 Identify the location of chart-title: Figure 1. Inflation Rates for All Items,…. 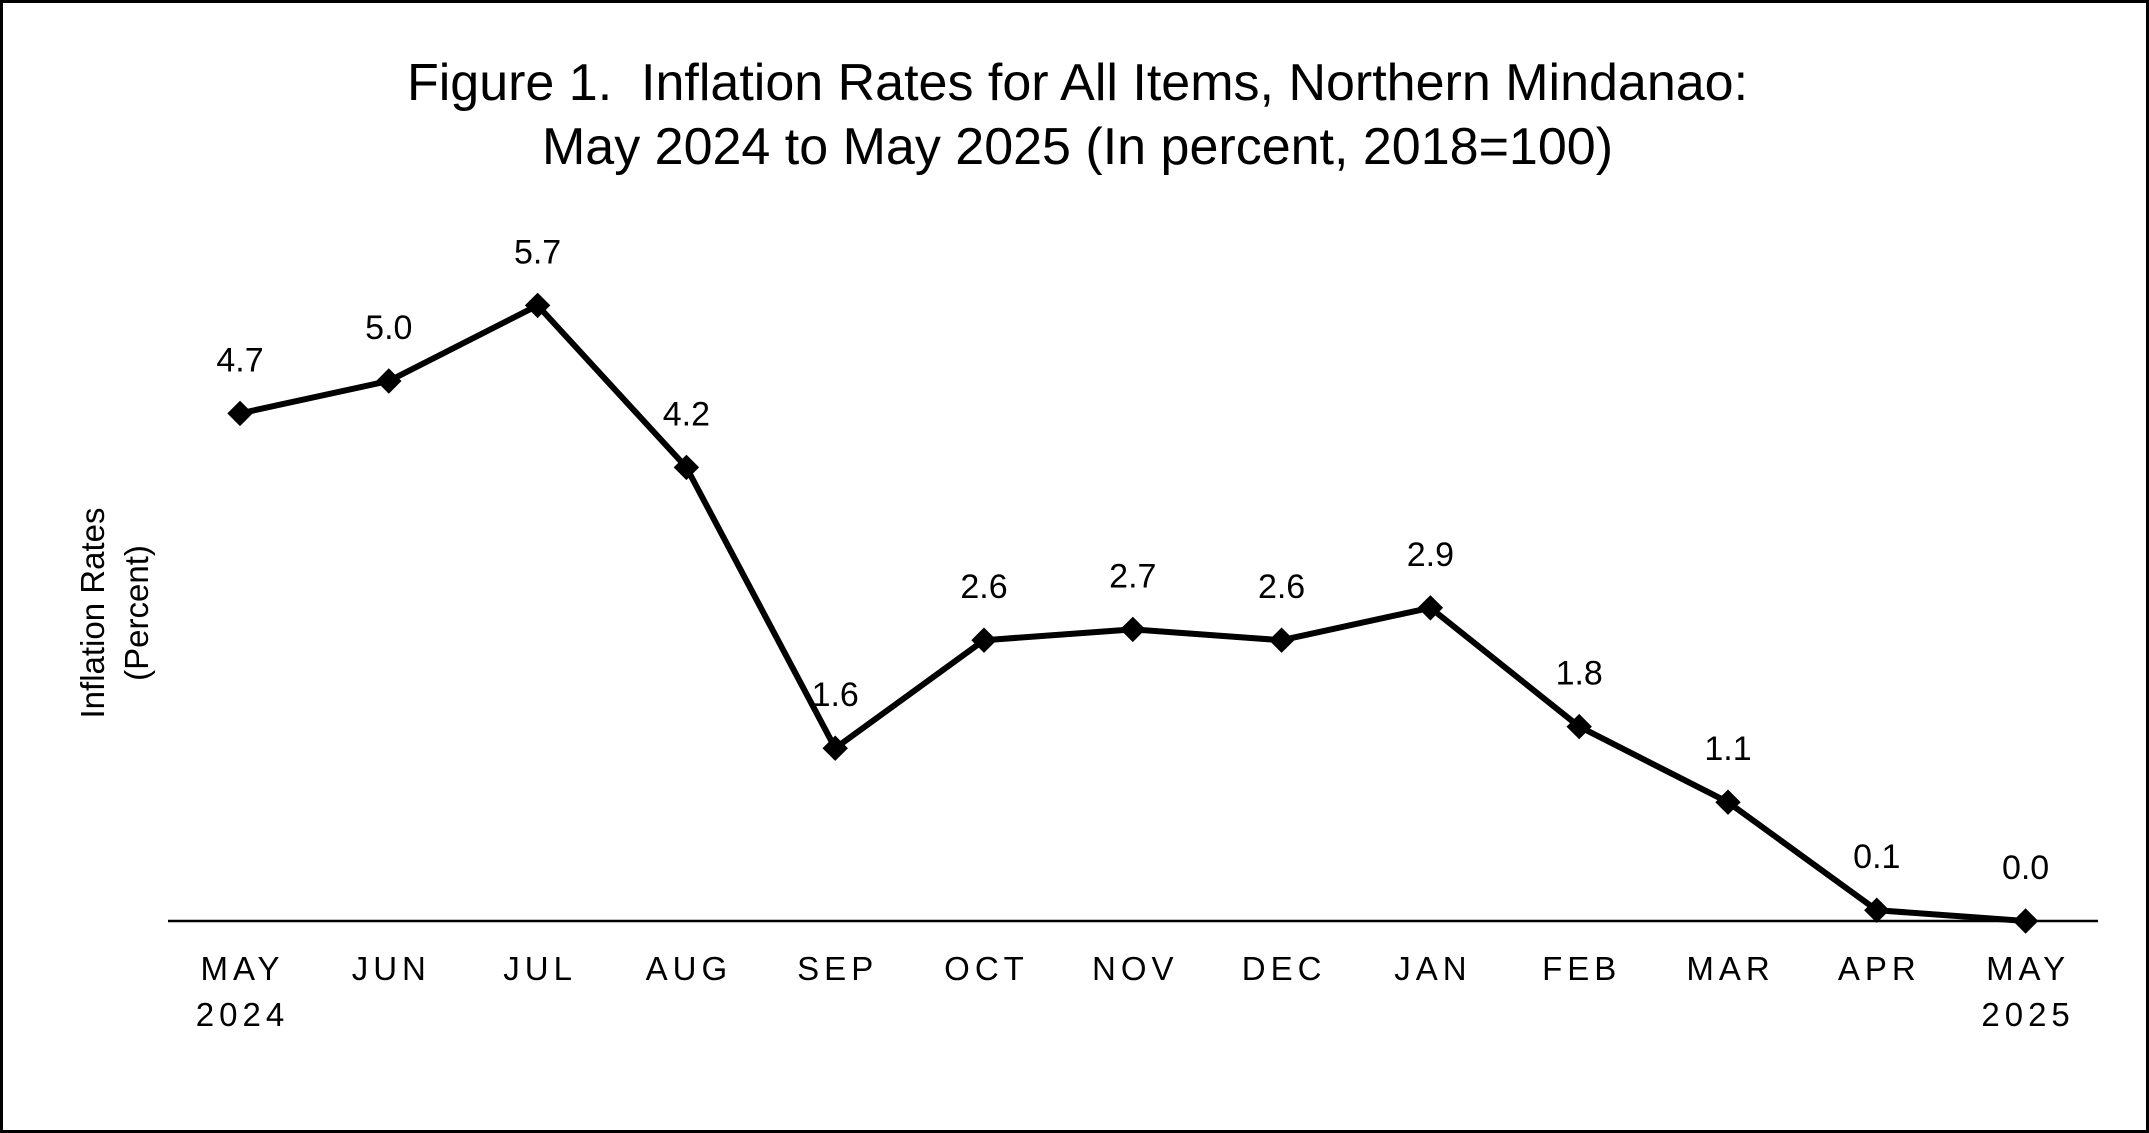
(1076, 115).